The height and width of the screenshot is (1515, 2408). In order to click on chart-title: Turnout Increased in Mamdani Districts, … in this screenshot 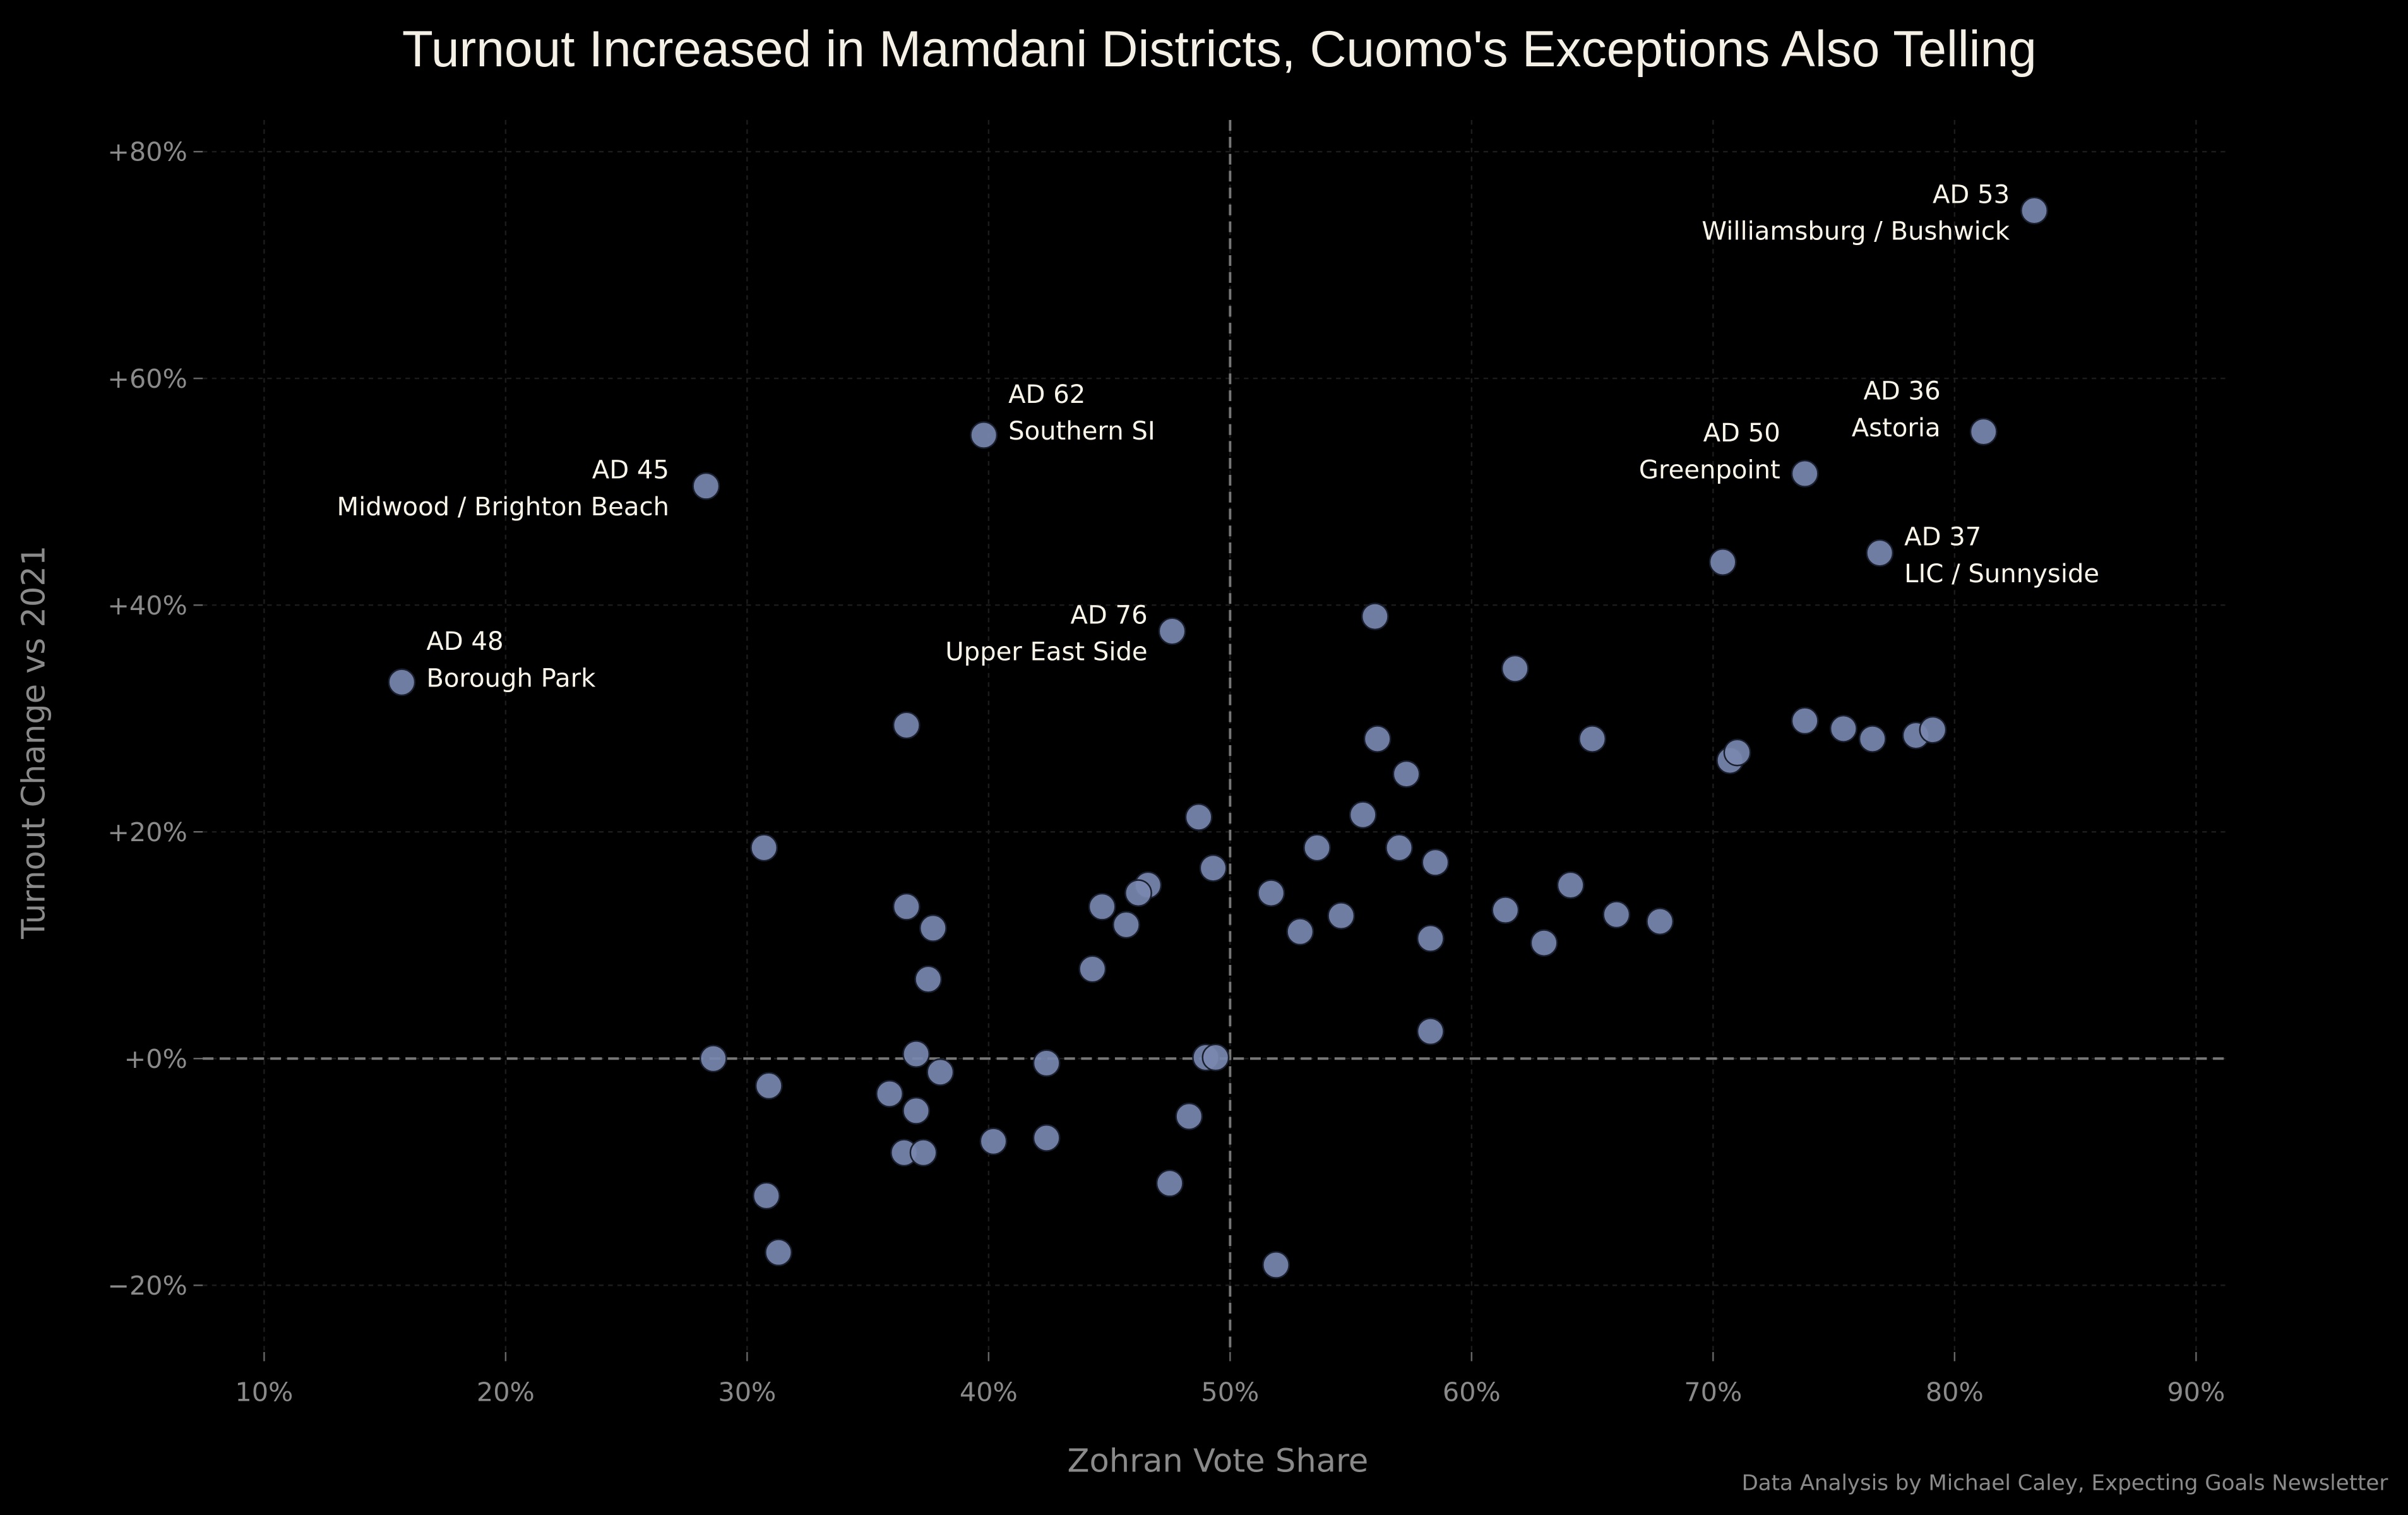, I will do `click(1219, 50)`.